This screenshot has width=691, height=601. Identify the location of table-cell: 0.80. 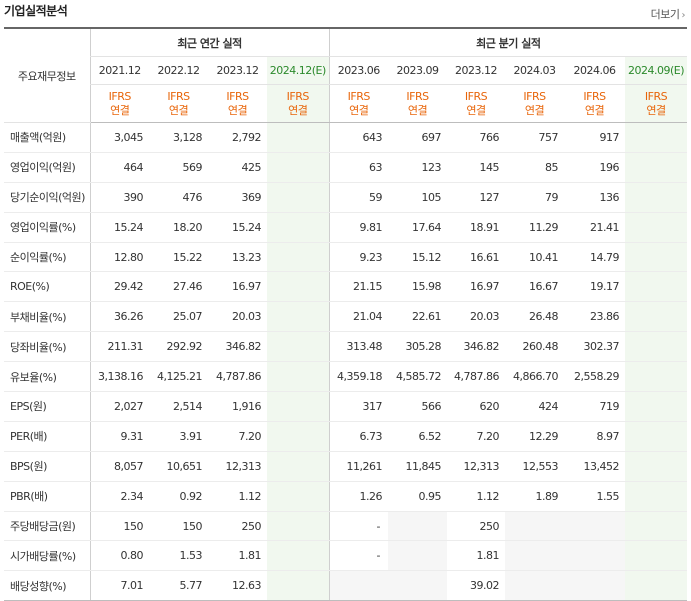
(119, 556).